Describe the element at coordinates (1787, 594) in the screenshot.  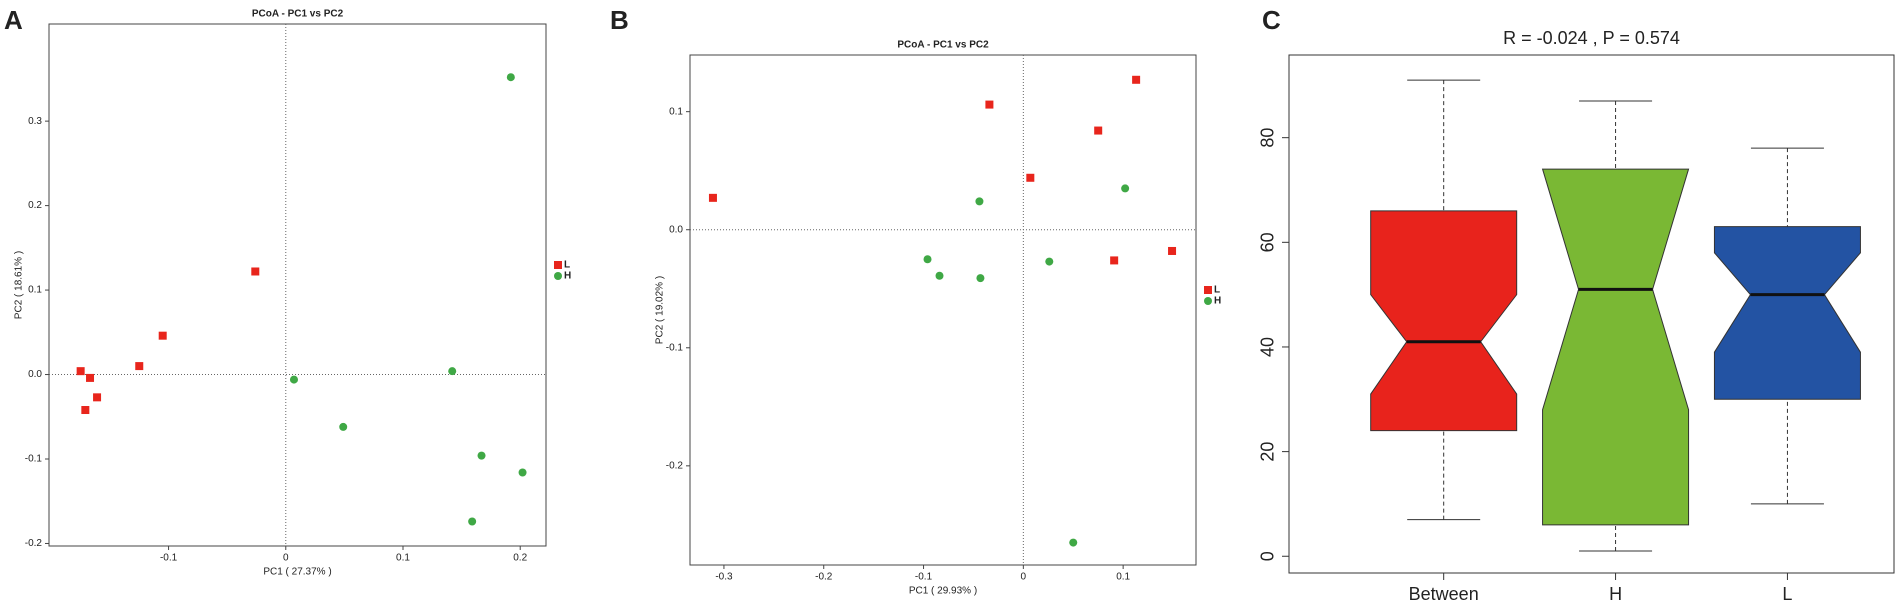
I see `x-tick-label: L` at that location.